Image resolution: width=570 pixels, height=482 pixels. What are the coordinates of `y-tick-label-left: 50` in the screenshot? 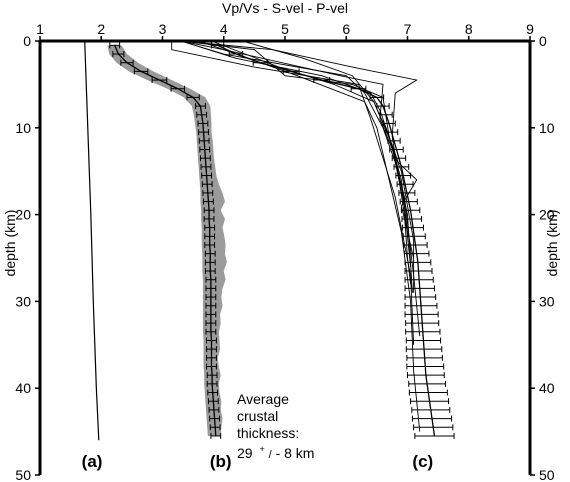 It's located at (23, 474).